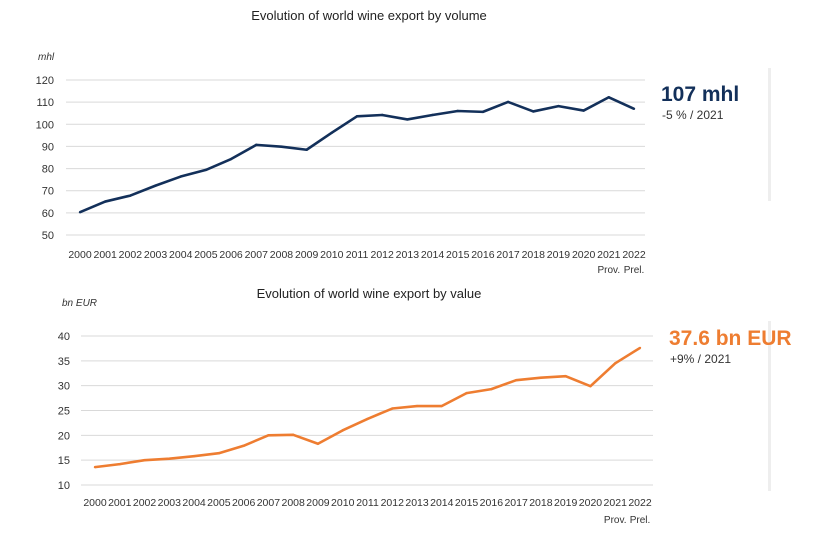  What do you see at coordinates (634, 255) in the screenshot?
I see `volume-x-tick-label: 2022` at bounding box center [634, 255].